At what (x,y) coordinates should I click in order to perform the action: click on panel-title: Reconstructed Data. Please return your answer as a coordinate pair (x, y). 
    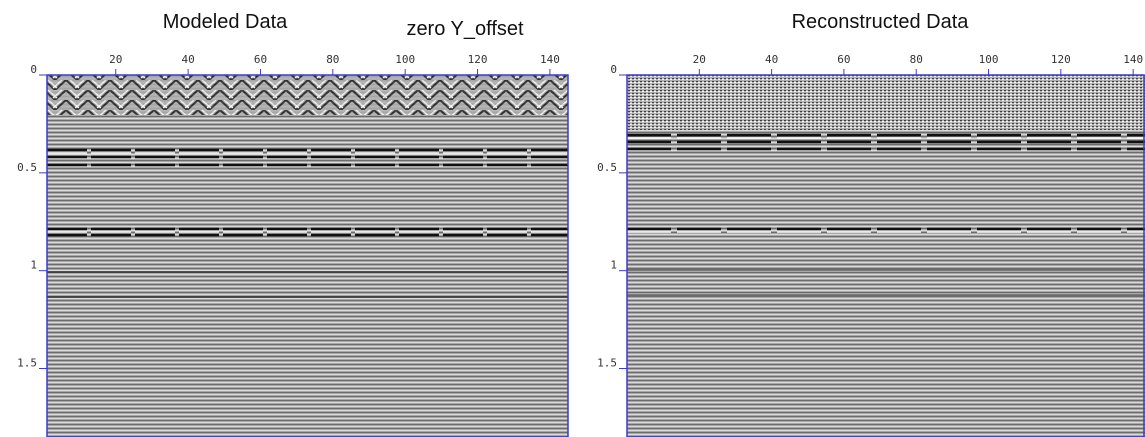
    Looking at the image, I should click on (881, 22).